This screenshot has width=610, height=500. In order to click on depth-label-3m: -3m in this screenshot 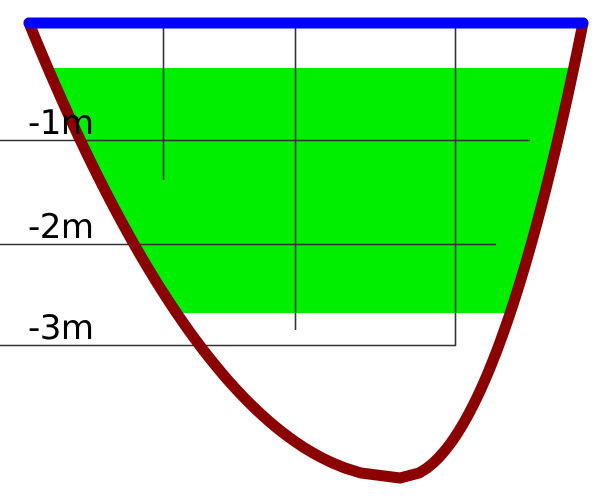, I will do `click(61, 328)`.